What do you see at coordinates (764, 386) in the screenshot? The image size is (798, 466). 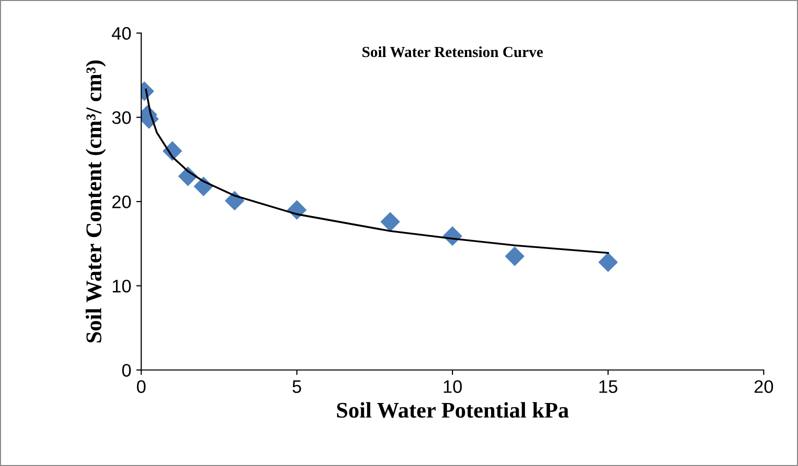 I see `x-tick-label: 20` at bounding box center [764, 386].